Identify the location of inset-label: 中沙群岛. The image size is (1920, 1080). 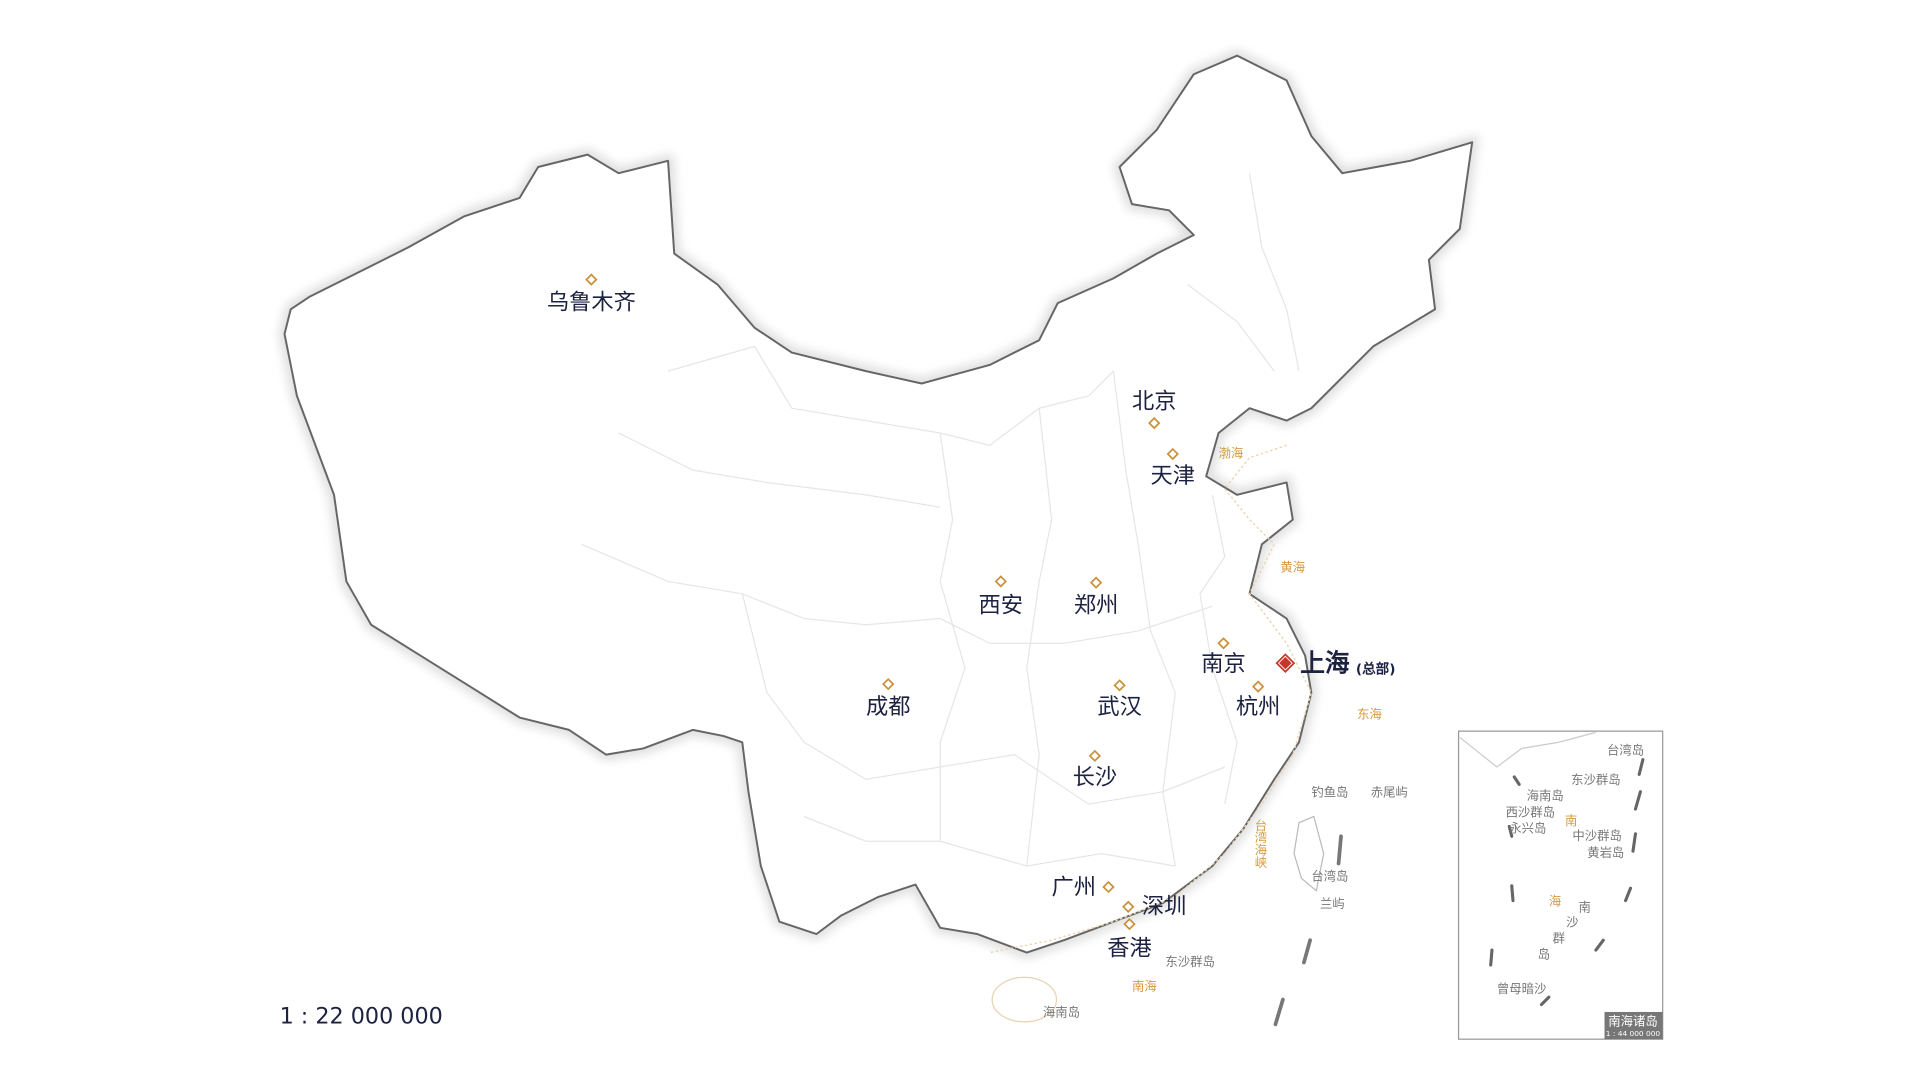
(1596, 835).